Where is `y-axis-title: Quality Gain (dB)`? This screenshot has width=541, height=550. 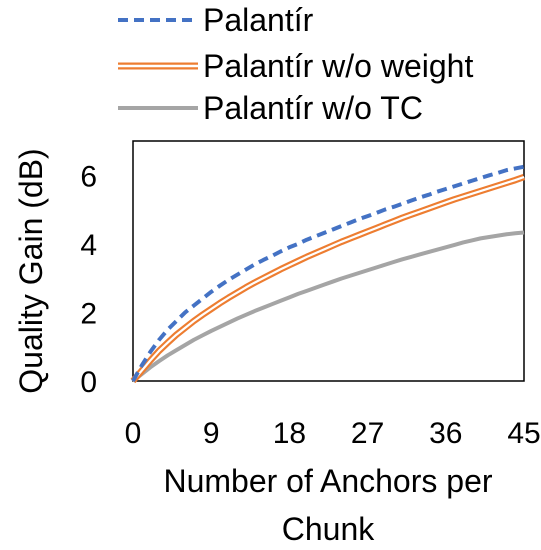 y-axis-title: Quality Gain (dB) is located at coordinates (31, 270).